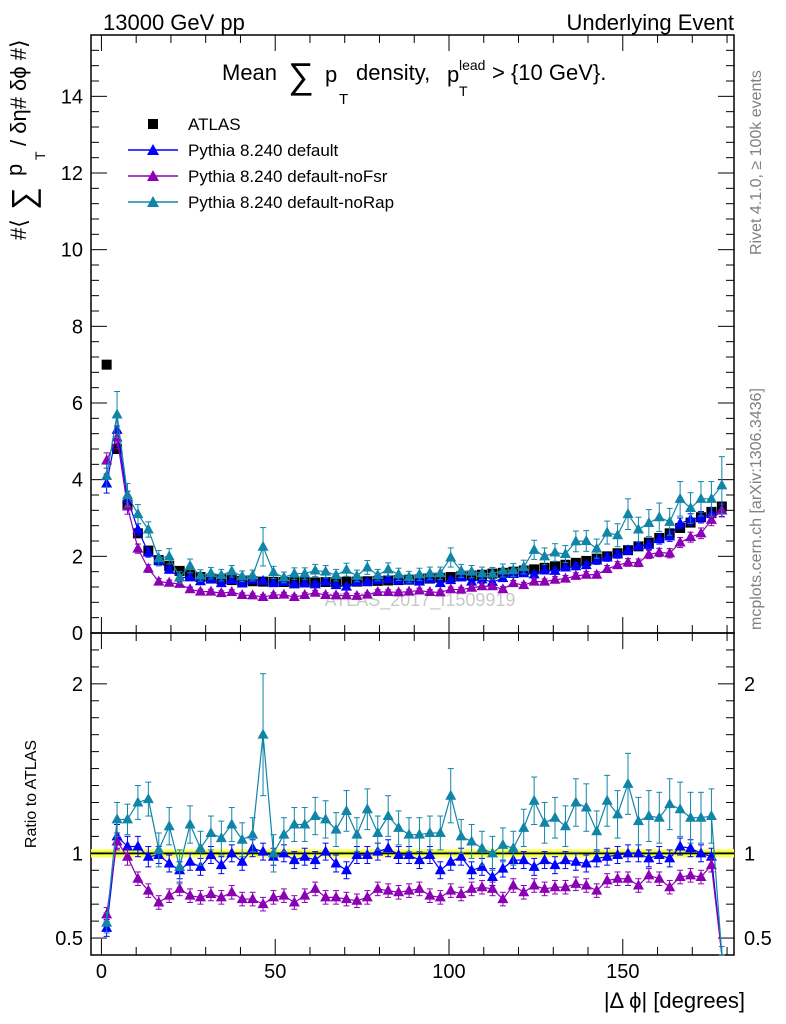  I want to click on ratio-y-tick-label-right: 2, so click(749, 685).